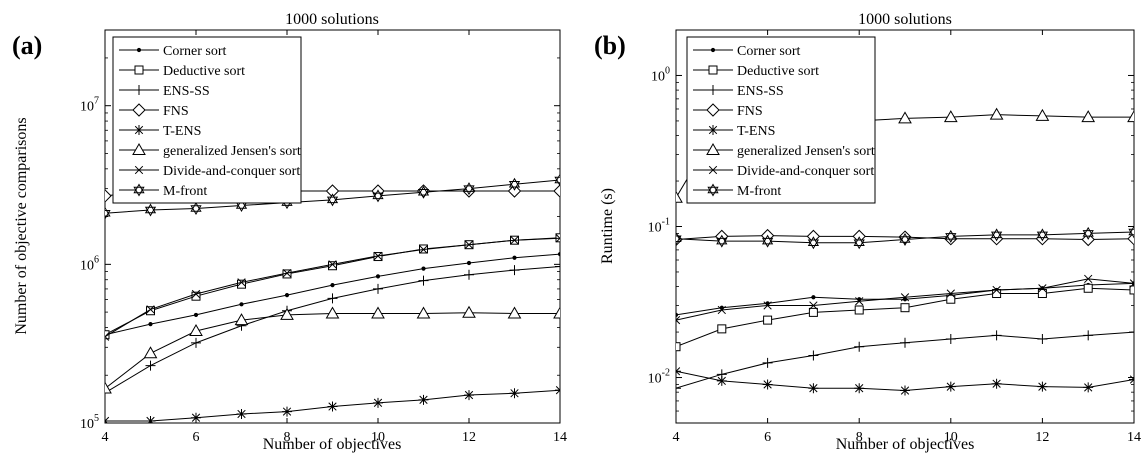  I want to click on series-deductive-sort, so click(905, 317).